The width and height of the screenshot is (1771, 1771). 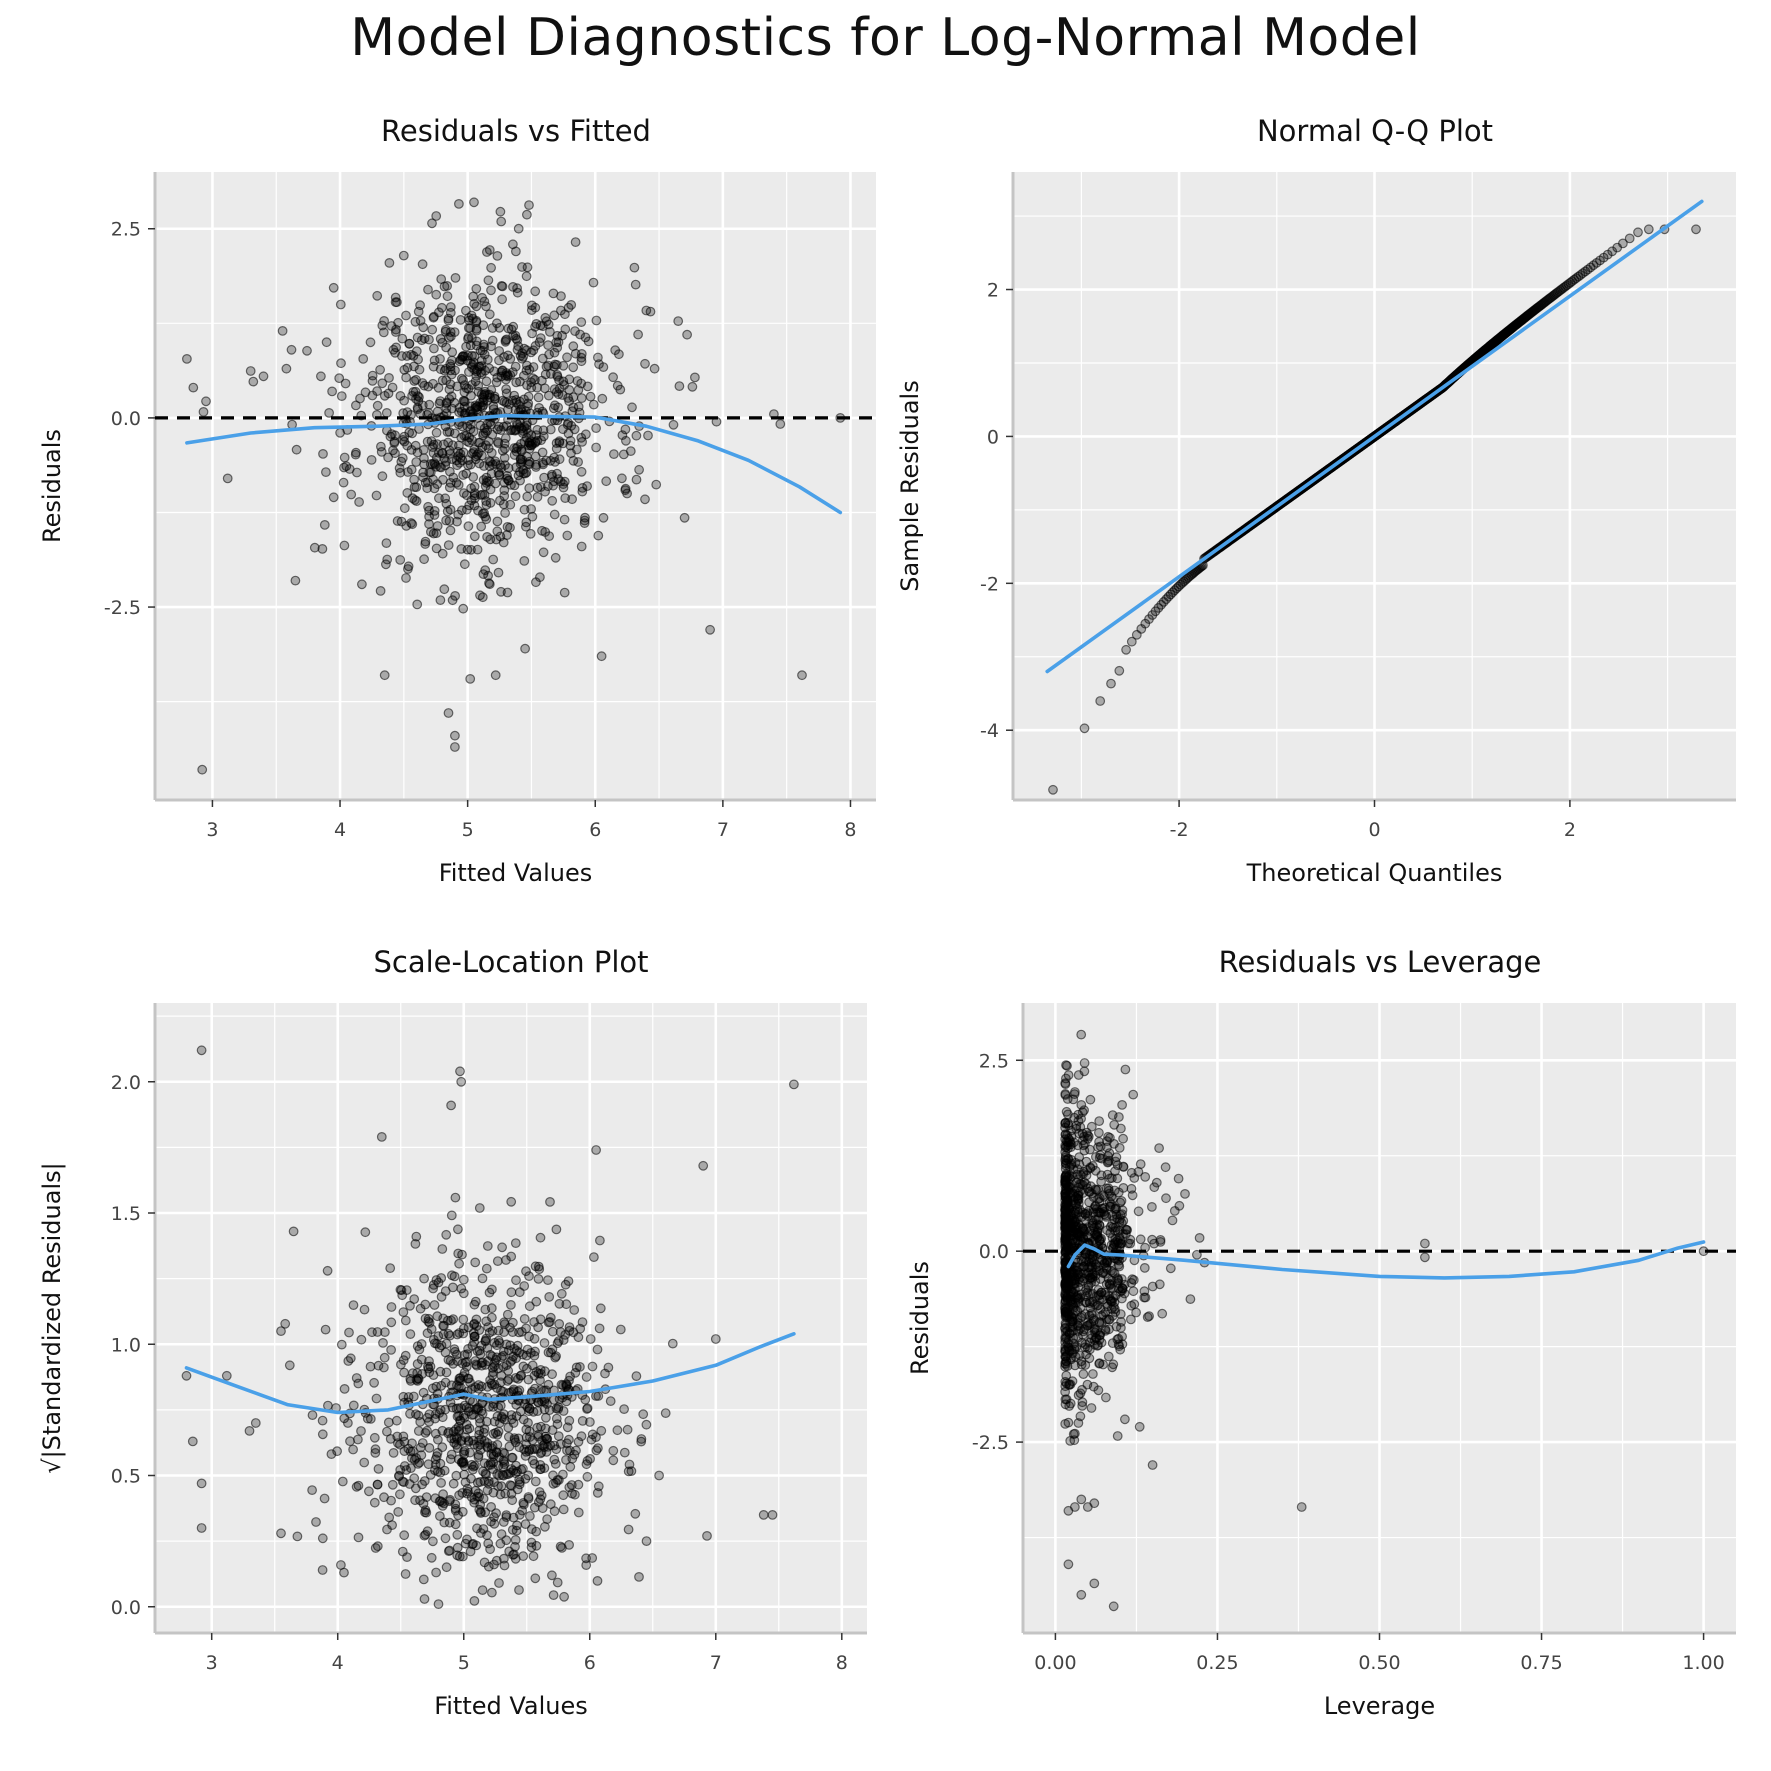 I want to click on x-tick-label: 7, so click(x=723, y=830).